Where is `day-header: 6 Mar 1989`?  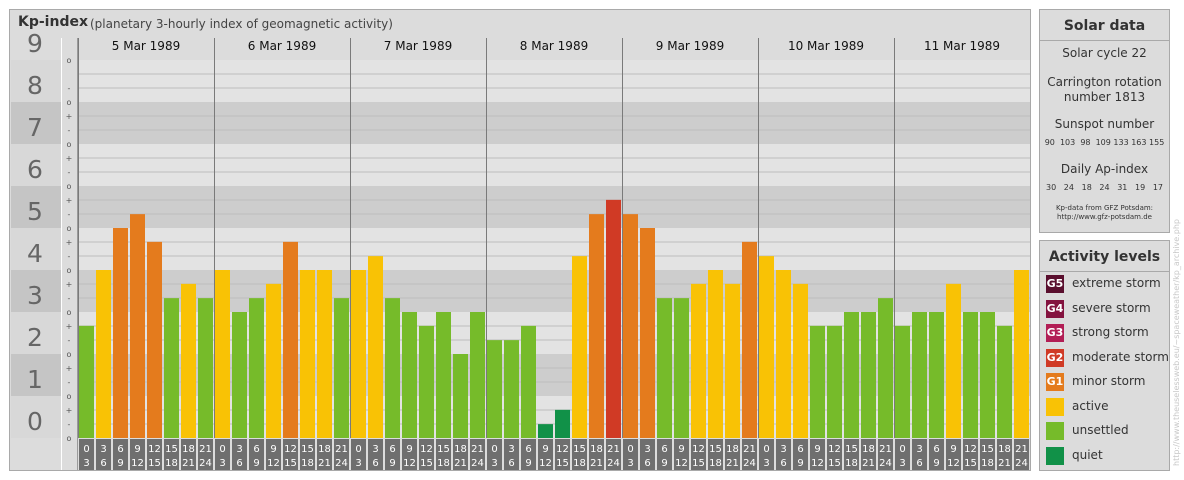
day-header: 6 Mar 1989 is located at coordinates (282, 46).